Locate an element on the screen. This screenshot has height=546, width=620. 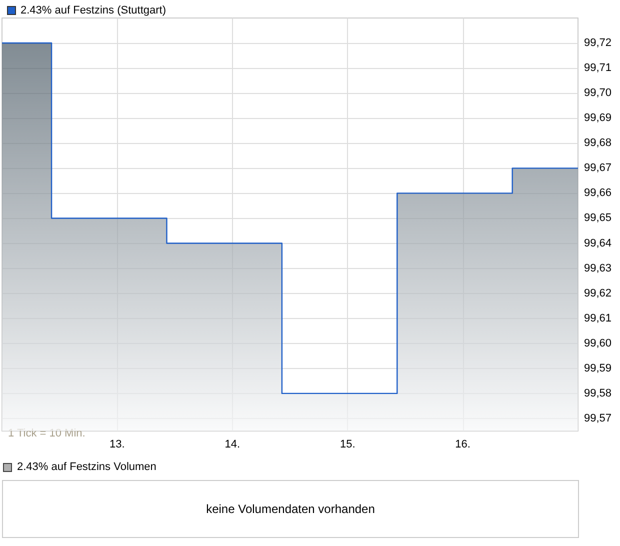
x-tick-label: 15. is located at coordinates (348, 444).